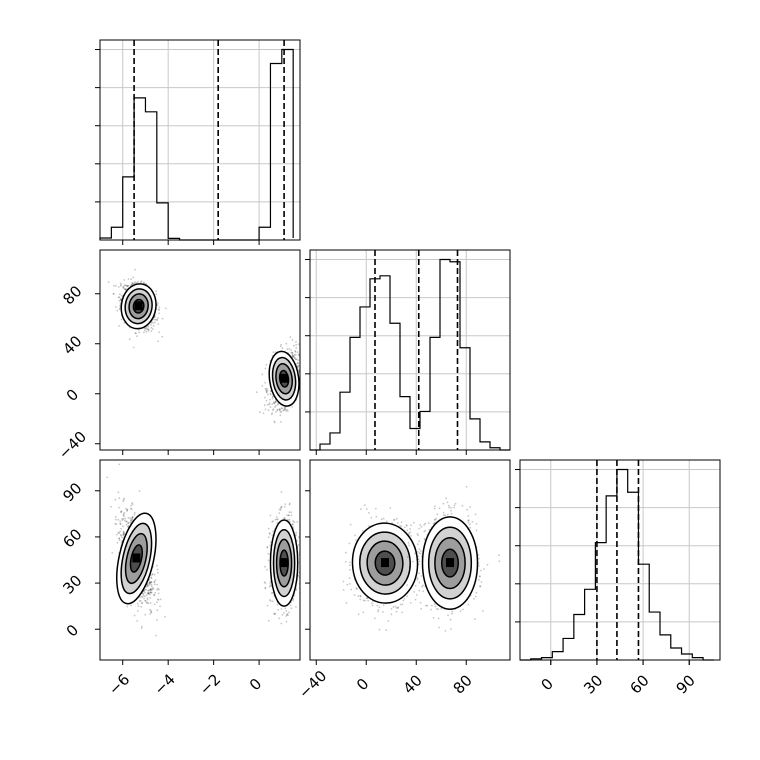 The width and height of the screenshot is (760, 760). Describe the element at coordinates (138, 306) in the screenshot. I see `density-peak` at that location.